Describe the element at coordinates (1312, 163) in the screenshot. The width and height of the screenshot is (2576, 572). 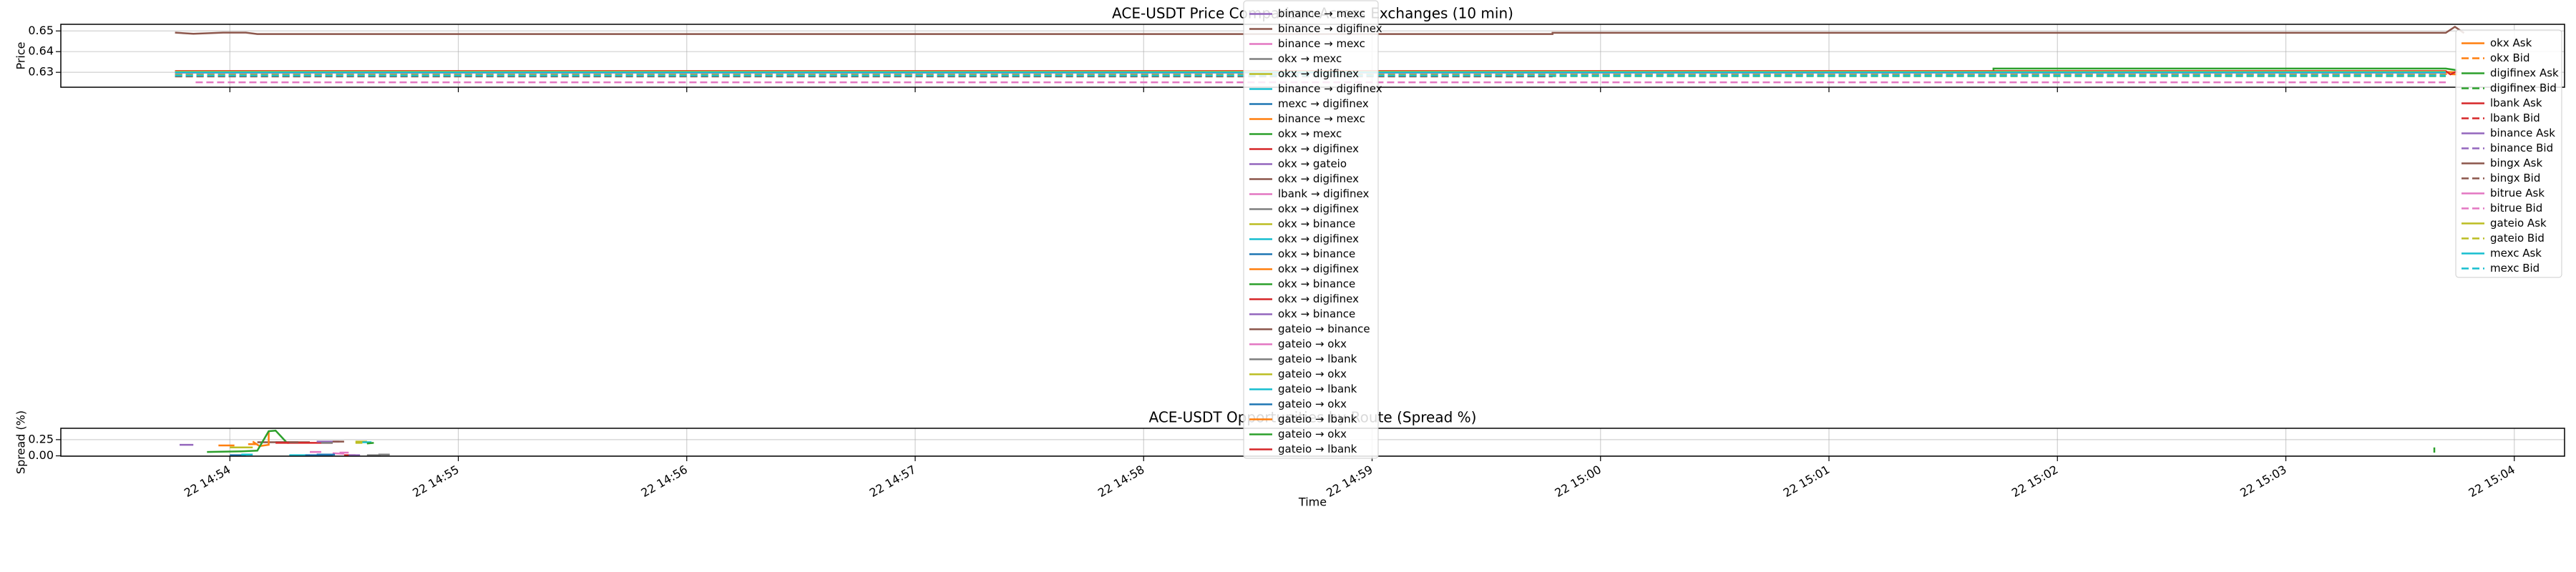
I see `legend-label: okx → gateio` at that location.